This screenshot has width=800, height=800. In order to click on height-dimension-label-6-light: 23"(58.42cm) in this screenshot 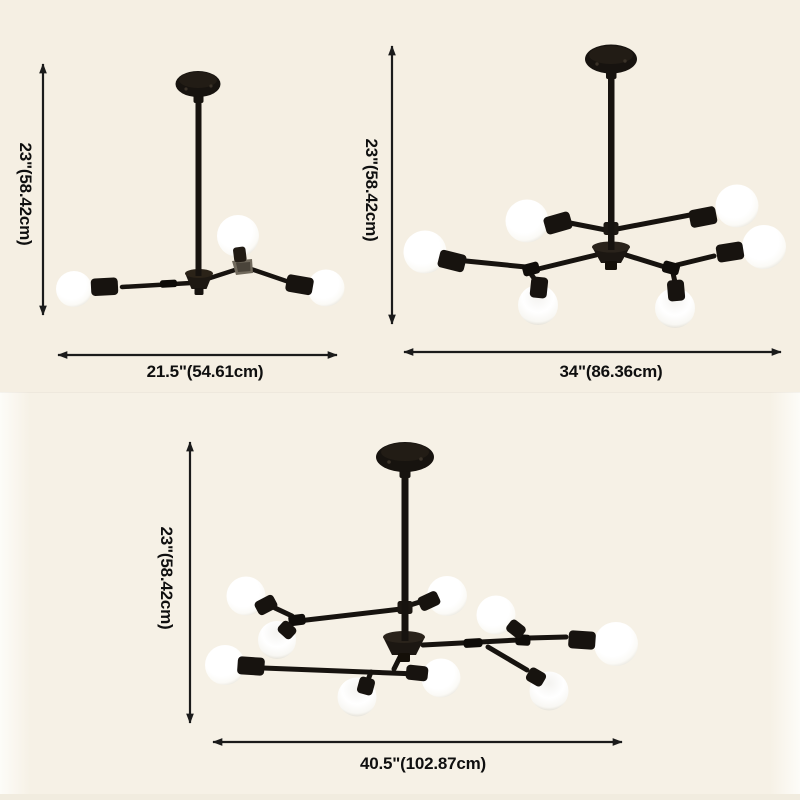, I will do `click(371, 190)`.